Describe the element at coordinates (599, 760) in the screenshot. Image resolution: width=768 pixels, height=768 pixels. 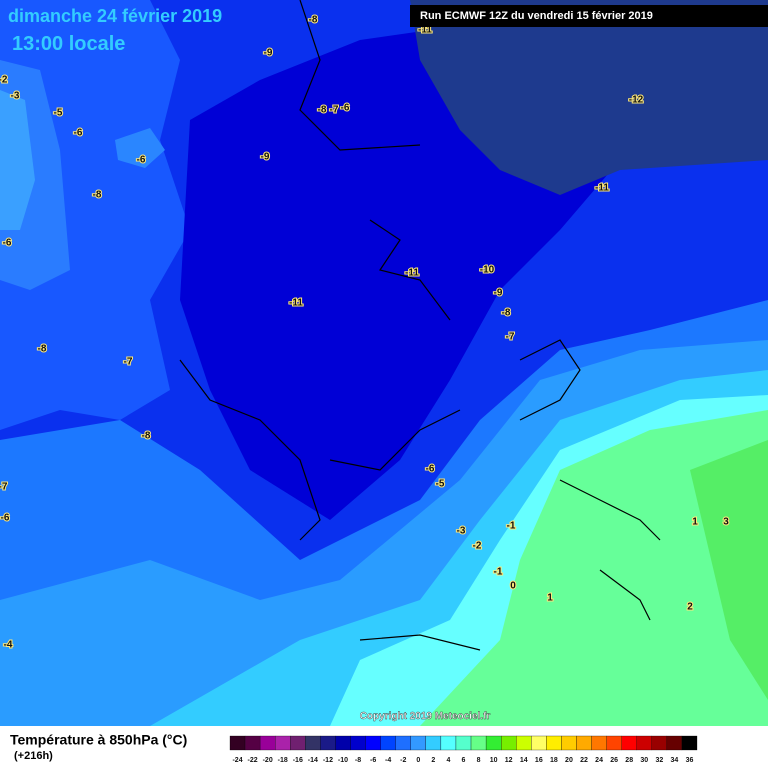
I see `colorbar-label: 24` at that location.